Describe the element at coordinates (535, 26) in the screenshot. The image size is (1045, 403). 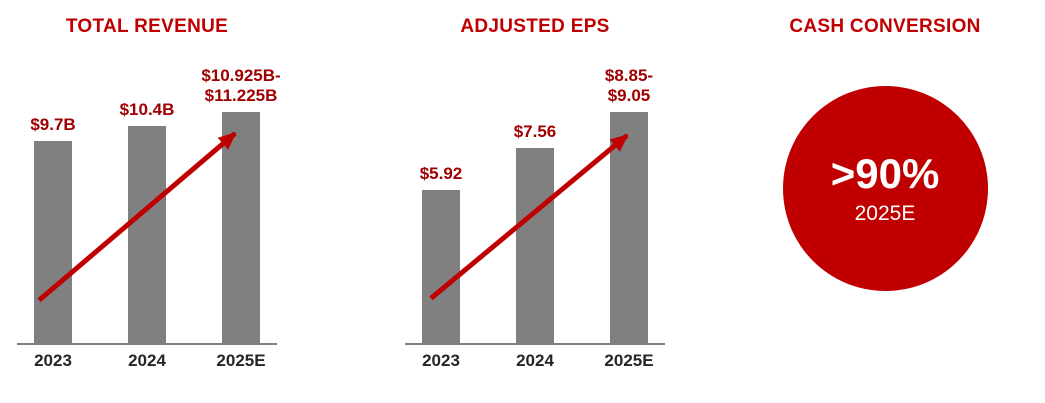
I see `chart-title-adjusted-eps: ADJUSTED EPS` at that location.